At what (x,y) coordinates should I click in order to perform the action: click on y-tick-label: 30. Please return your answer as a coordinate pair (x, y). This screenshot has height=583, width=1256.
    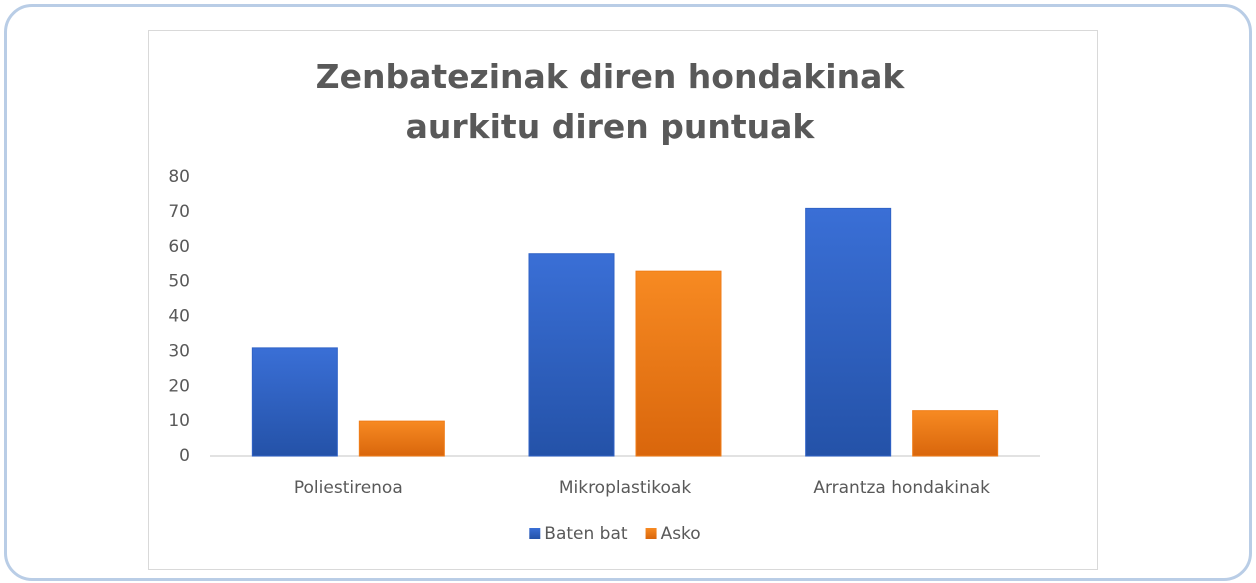
    Looking at the image, I should click on (179, 351).